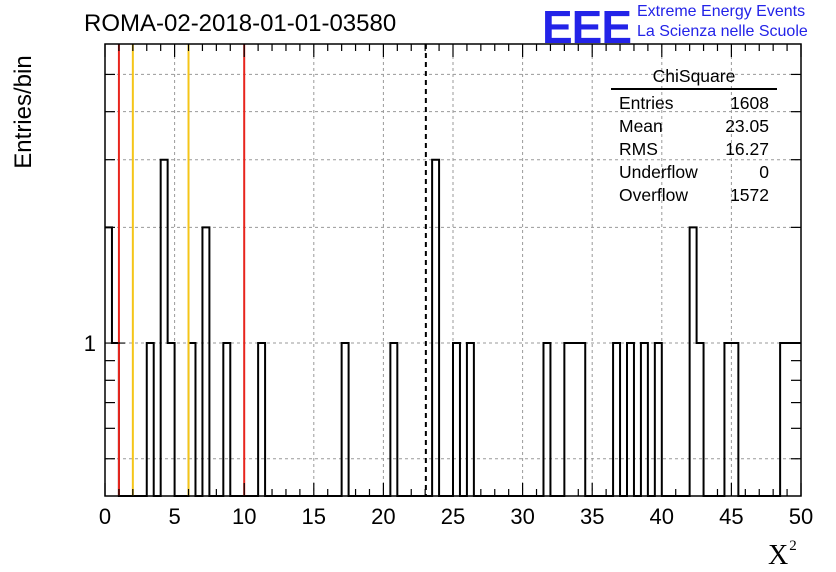 This screenshot has height=572, width=836. I want to click on x-tick-label: 0, so click(105, 516).